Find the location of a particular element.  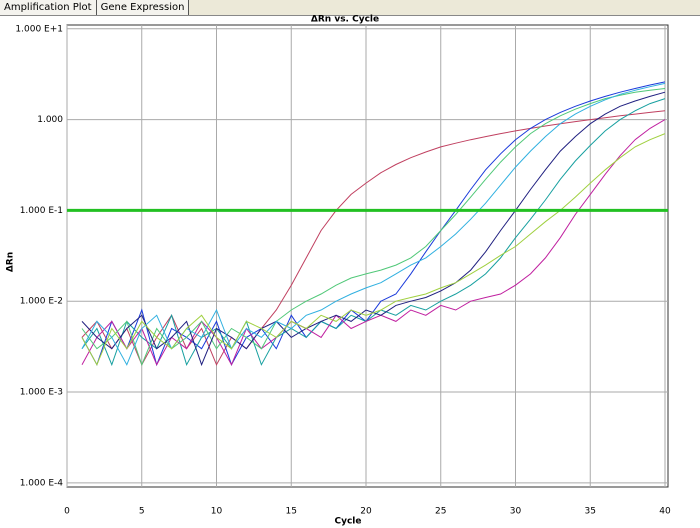

tab-bar: Amplification Plot Gene Expression is located at coordinates (350, 8).